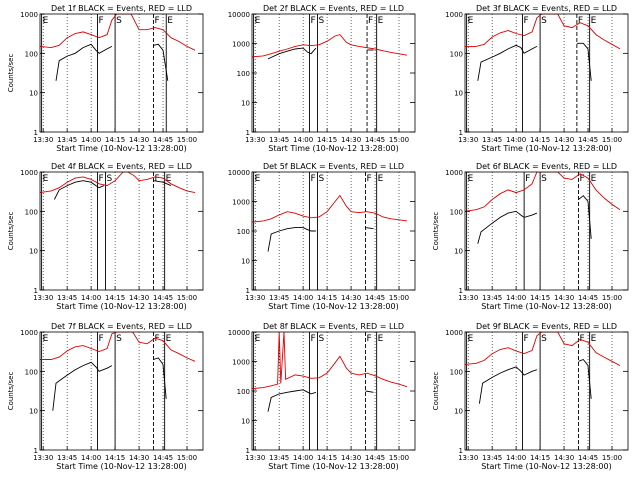 Image resolution: width=640 pixels, height=484 pixels. Describe the element at coordinates (546, 326) in the screenshot. I see `panel-title: Det 9f BLACK = Events, RED = LLD` at that location.